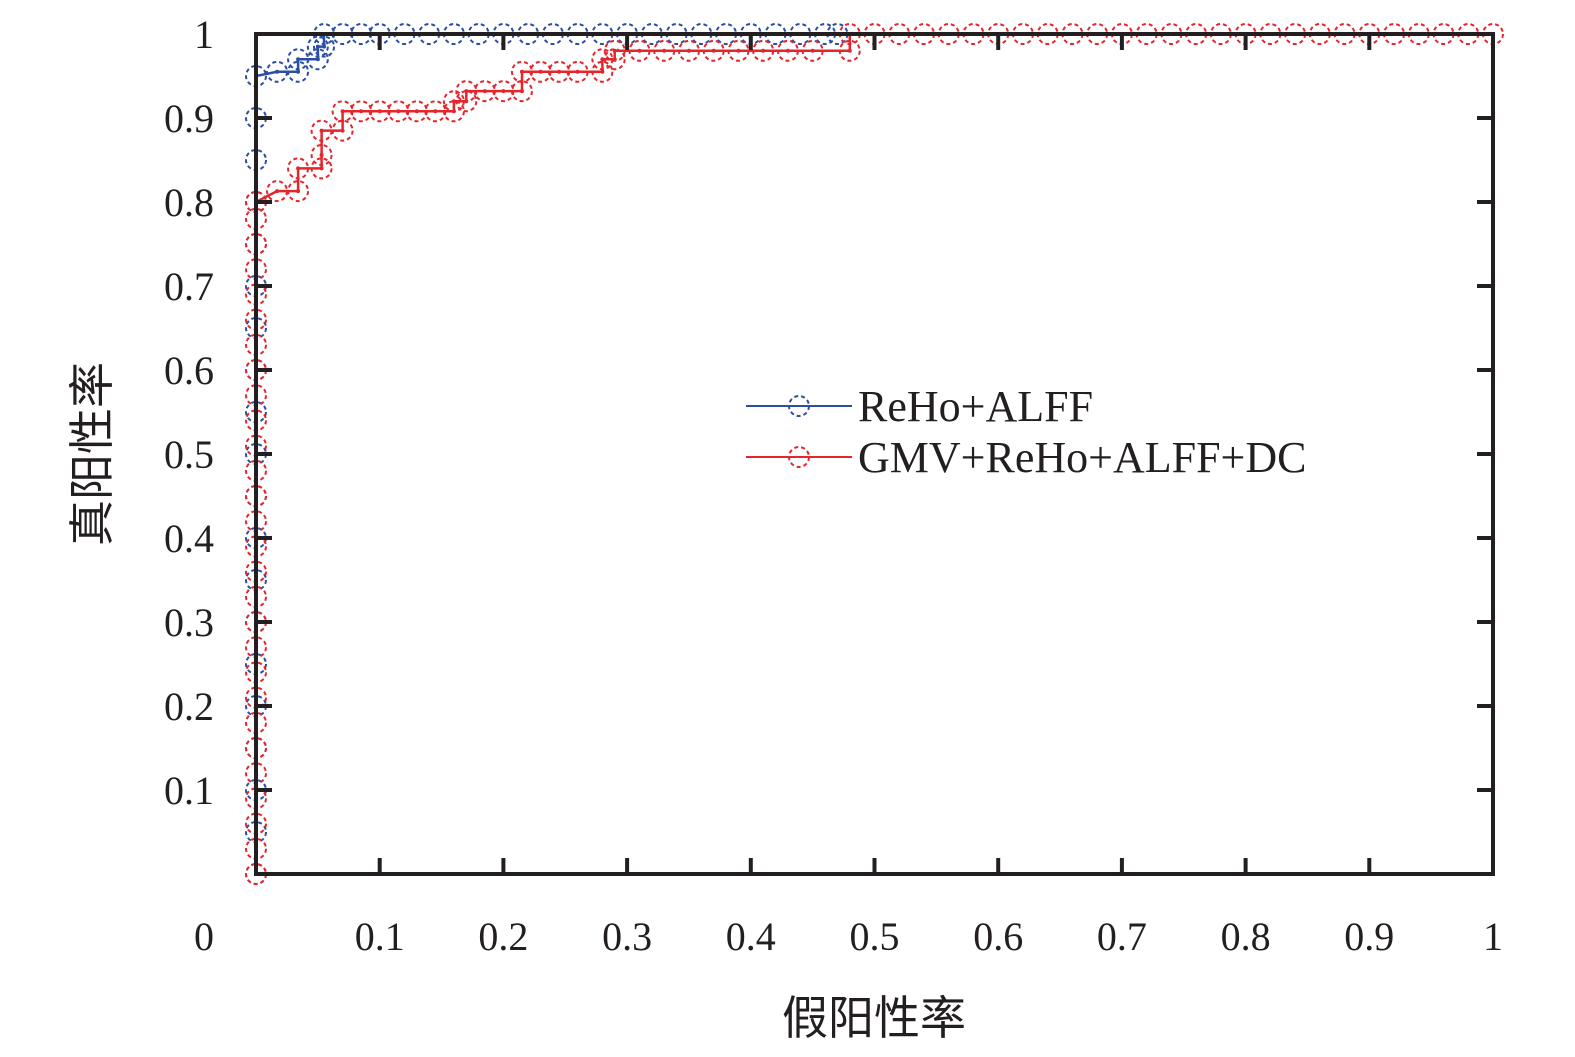 The height and width of the screenshot is (1057, 1575). Describe the element at coordinates (189, 538) in the screenshot. I see `y-tick-label: 0.4` at that location.